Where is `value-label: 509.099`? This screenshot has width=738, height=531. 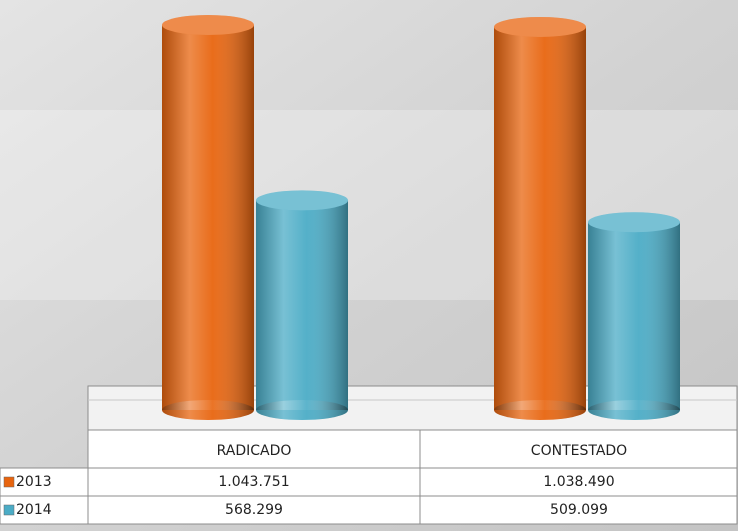
value-label: 509.099 is located at coordinates (579, 510).